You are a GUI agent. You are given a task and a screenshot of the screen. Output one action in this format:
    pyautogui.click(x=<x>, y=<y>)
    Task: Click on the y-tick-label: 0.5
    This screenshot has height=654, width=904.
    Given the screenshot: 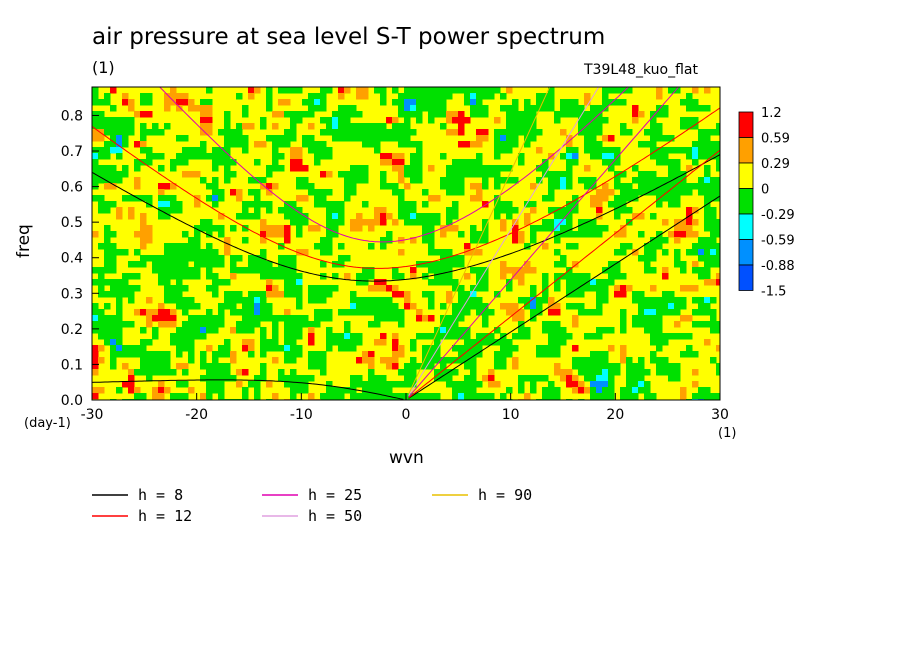 What is the action you would take?
    pyautogui.click(x=72, y=223)
    